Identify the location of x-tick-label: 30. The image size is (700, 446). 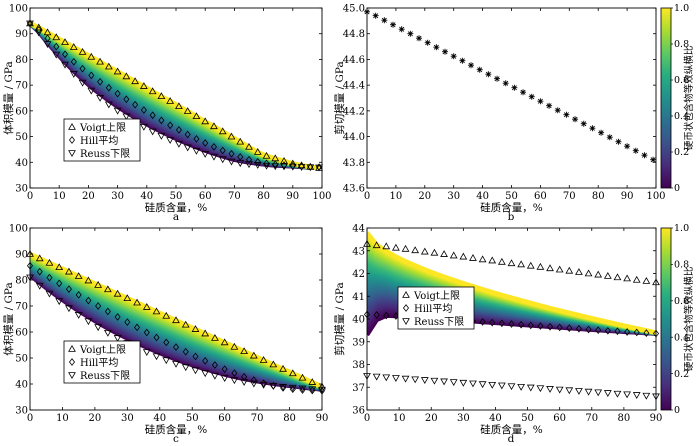
(463, 418).